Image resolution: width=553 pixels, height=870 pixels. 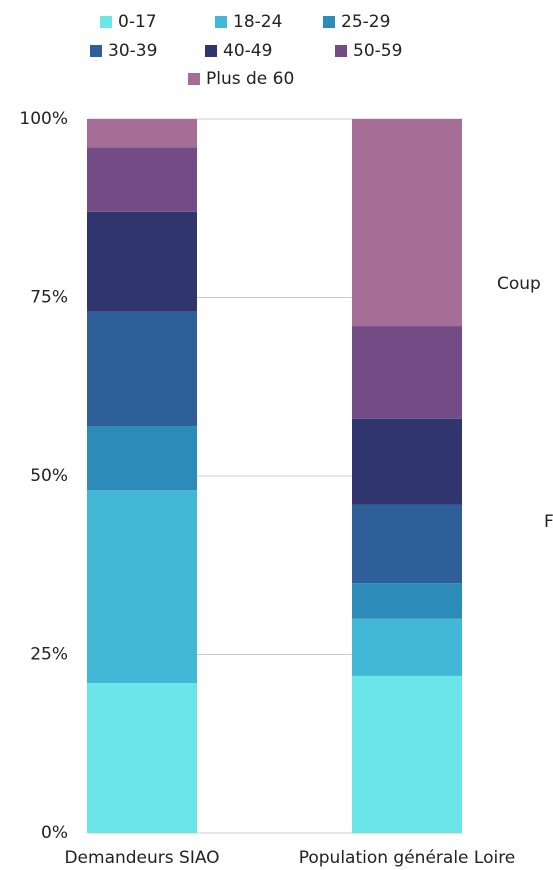 I want to click on legend-label: 50-59, so click(x=377, y=51).